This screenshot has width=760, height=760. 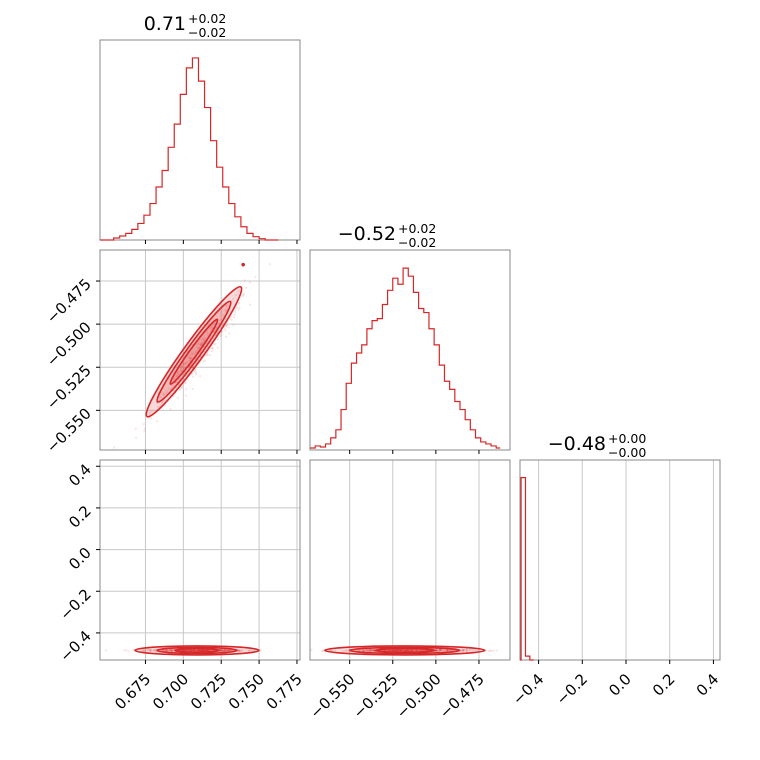 What do you see at coordinates (627, 452) in the screenshot?
I see `panel-title-minus: −0.00` at bounding box center [627, 452].